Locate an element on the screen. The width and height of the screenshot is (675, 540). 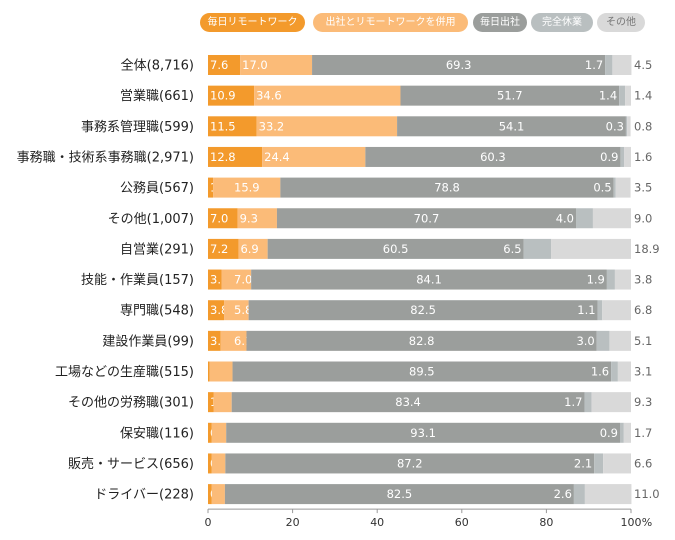
category-label: 公務員(567) is located at coordinates (157, 188).